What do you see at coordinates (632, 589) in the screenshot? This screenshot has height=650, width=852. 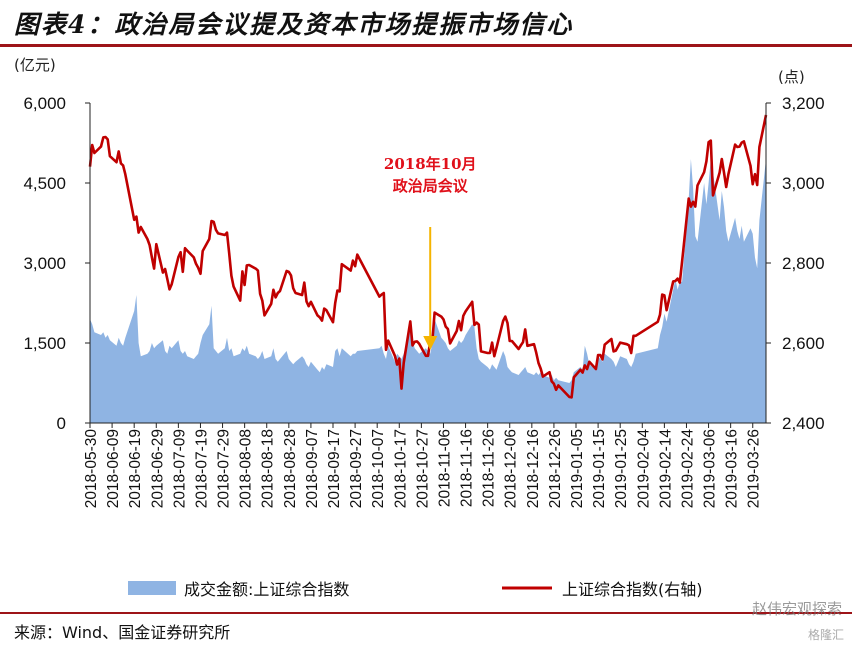 I see `legend-line-label: 上证综合指数(右轴)` at bounding box center [632, 589].